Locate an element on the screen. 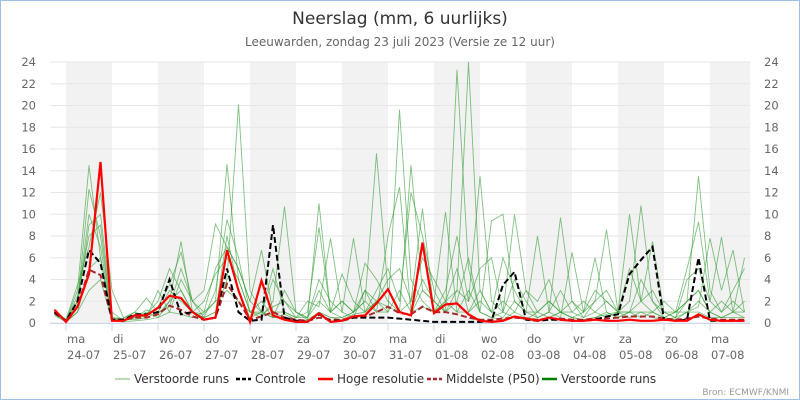 This screenshot has width=800, height=400. x-tick-date: 03-08 is located at coordinates (543, 355).